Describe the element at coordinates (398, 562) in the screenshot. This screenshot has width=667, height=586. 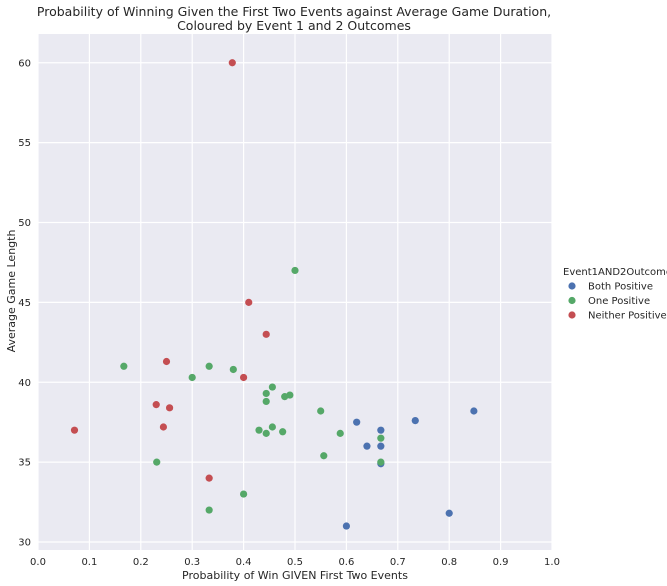
I see `x-tick-label: 0.7` at that location.